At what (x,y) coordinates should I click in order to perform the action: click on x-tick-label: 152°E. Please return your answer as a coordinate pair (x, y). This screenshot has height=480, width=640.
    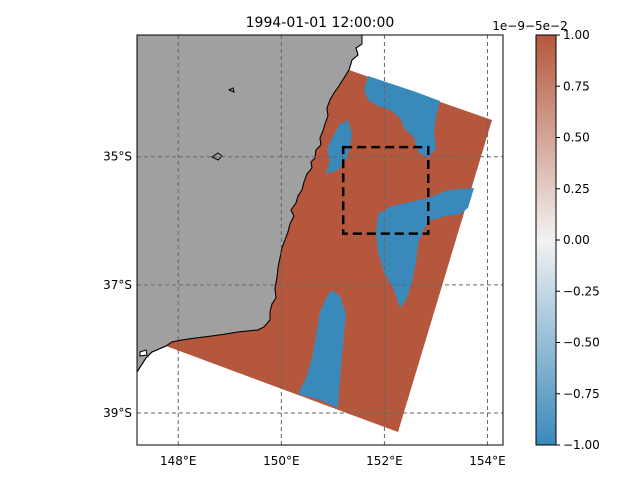
    Looking at the image, I should click on (384, 461).